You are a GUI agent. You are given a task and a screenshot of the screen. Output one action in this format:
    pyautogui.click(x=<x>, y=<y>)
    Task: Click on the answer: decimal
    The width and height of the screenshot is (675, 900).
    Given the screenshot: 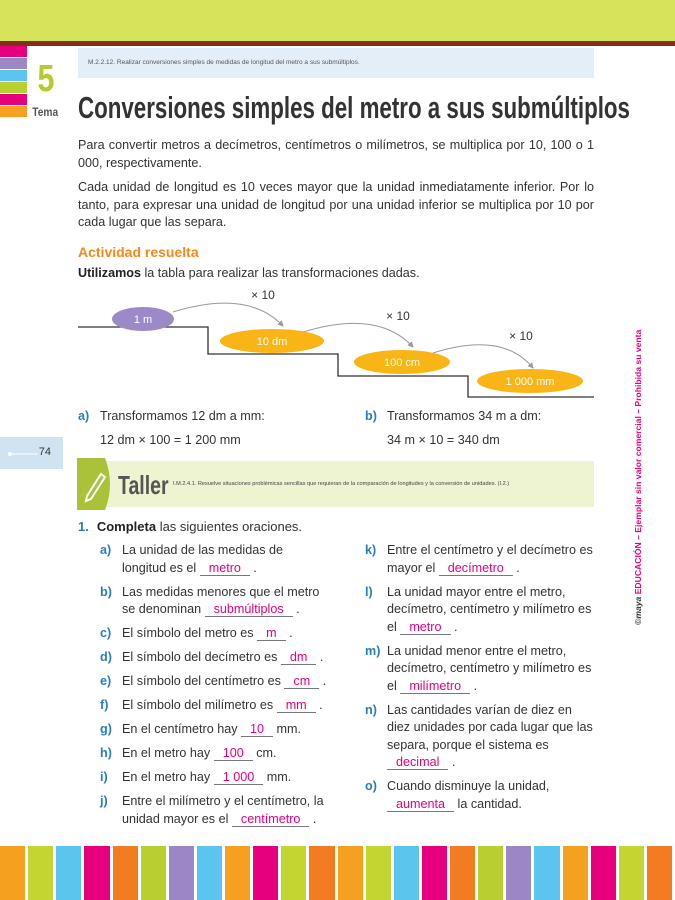 What is the action you would take?
    pyautogui.click(x=418, y=762)
    